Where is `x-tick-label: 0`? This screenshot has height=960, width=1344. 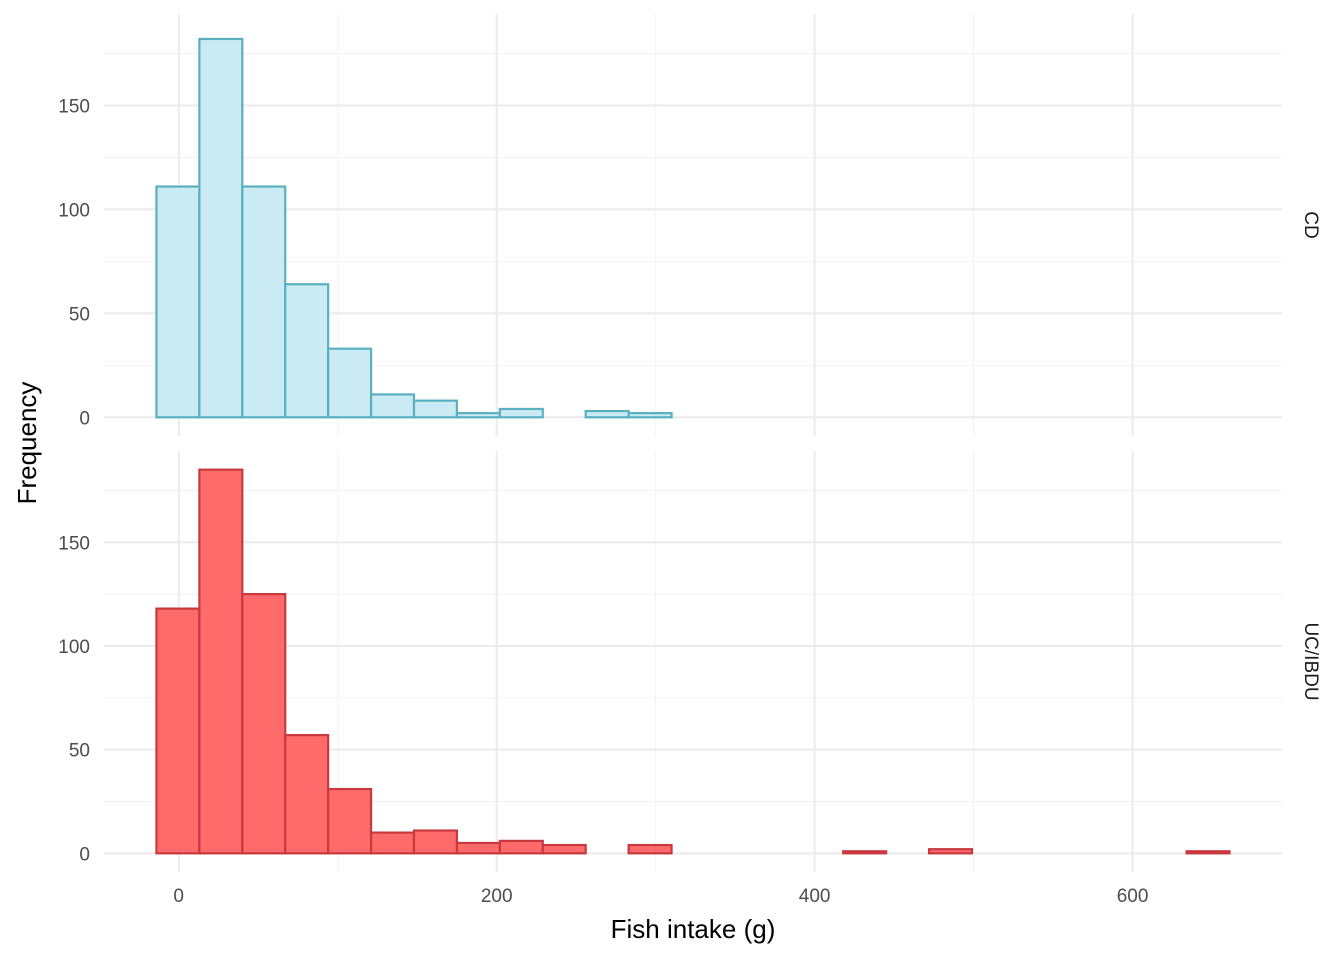
x-tick-label: 0 is located at coordinates (178, 896).